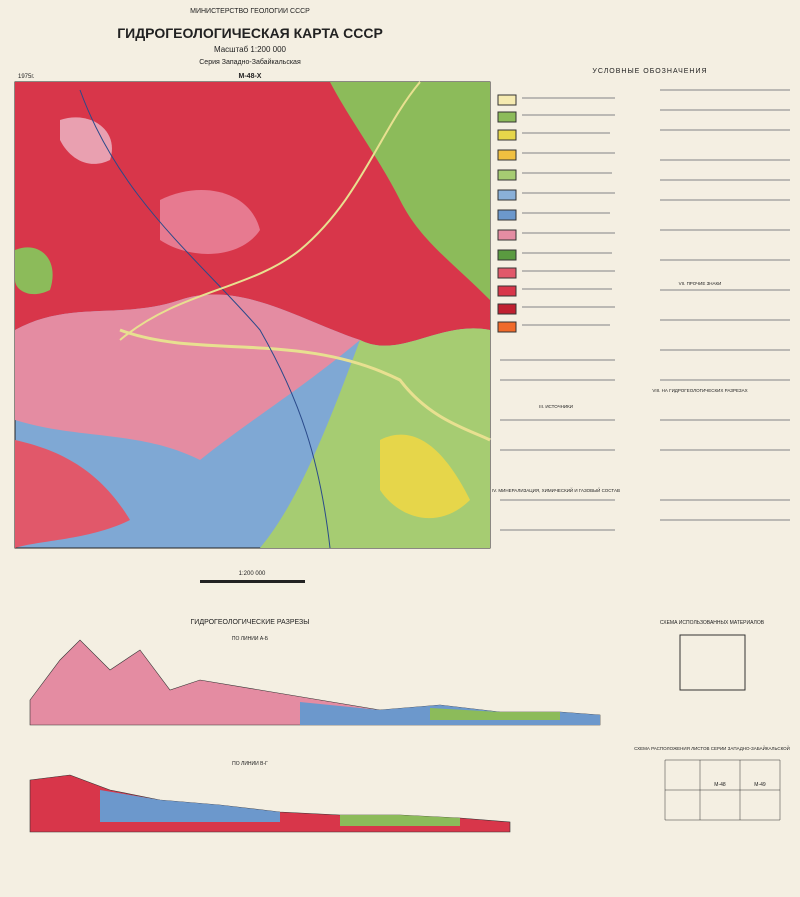 Image resolution: width=800 pixels, height=897 pixels. Describe the element at coordinates (700, 283) in the screenshot. I see `legend-section: VII. ПРОЧИЕ ЗНАКИ` at that location.